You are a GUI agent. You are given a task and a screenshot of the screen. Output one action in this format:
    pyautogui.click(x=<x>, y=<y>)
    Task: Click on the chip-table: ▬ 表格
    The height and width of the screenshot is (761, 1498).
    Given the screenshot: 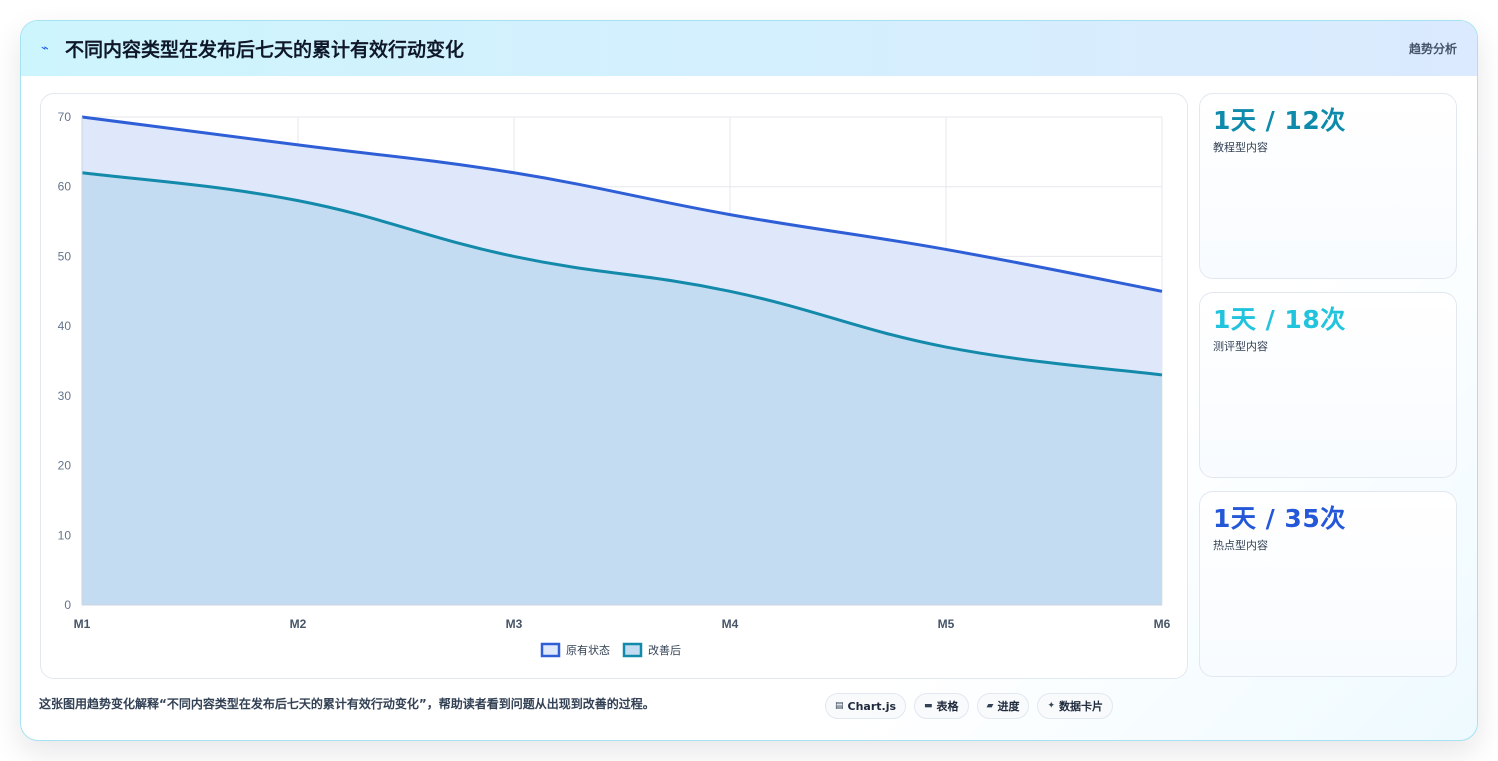 What is the action you would take?
    pyautogui.click(x=941, y=706)
    